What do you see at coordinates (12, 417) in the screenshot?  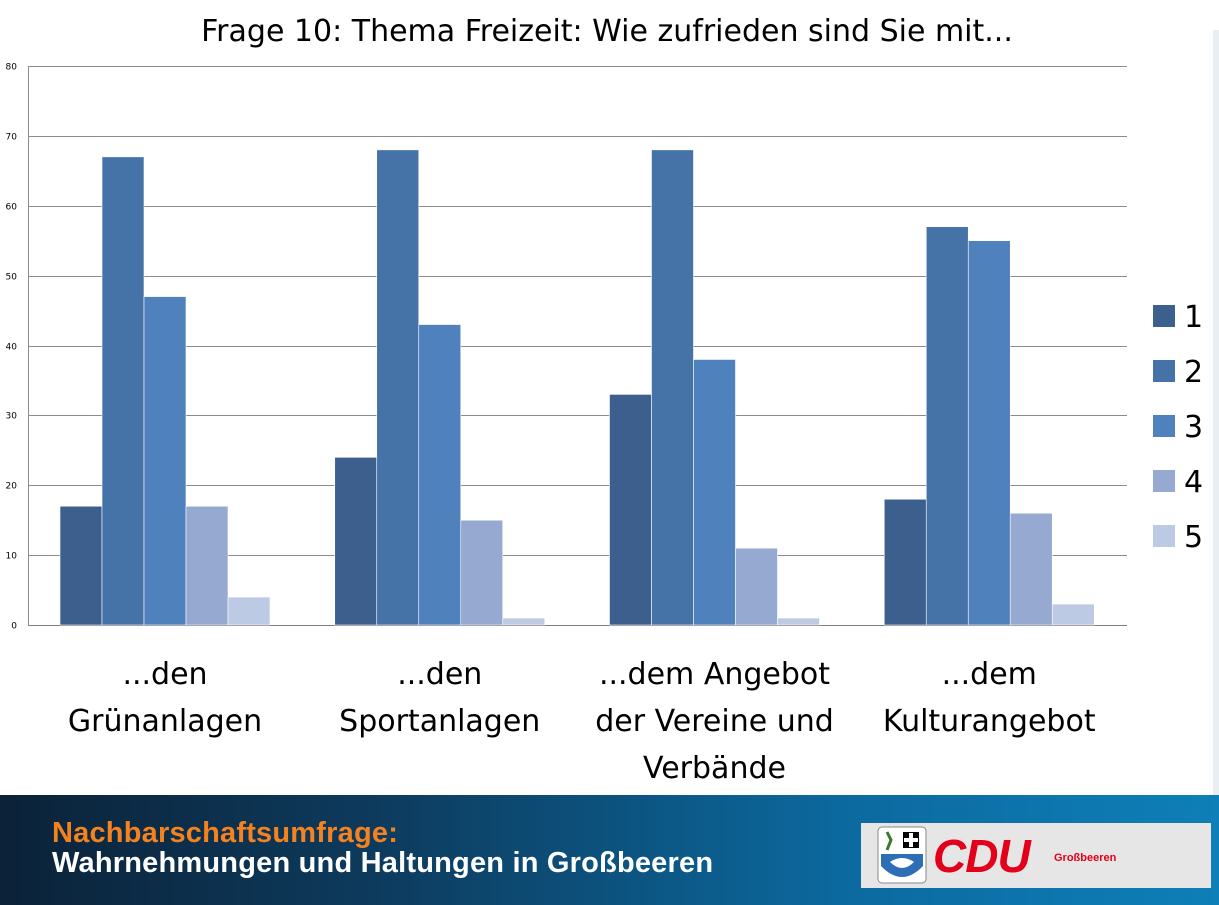 I see `y-tick-label: 30` at bounding box center [12, 417].